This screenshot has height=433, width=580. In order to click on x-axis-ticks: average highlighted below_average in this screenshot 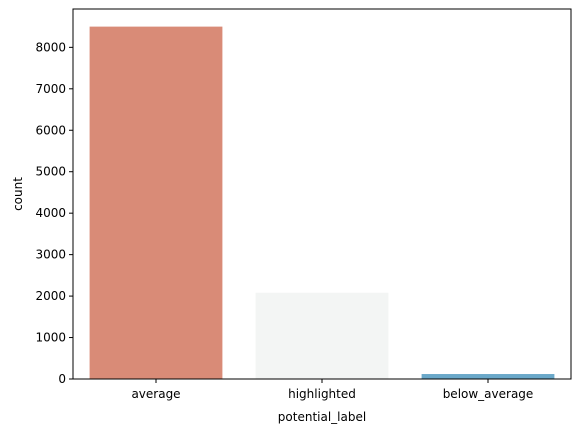, I will do `click(332, 390)`.